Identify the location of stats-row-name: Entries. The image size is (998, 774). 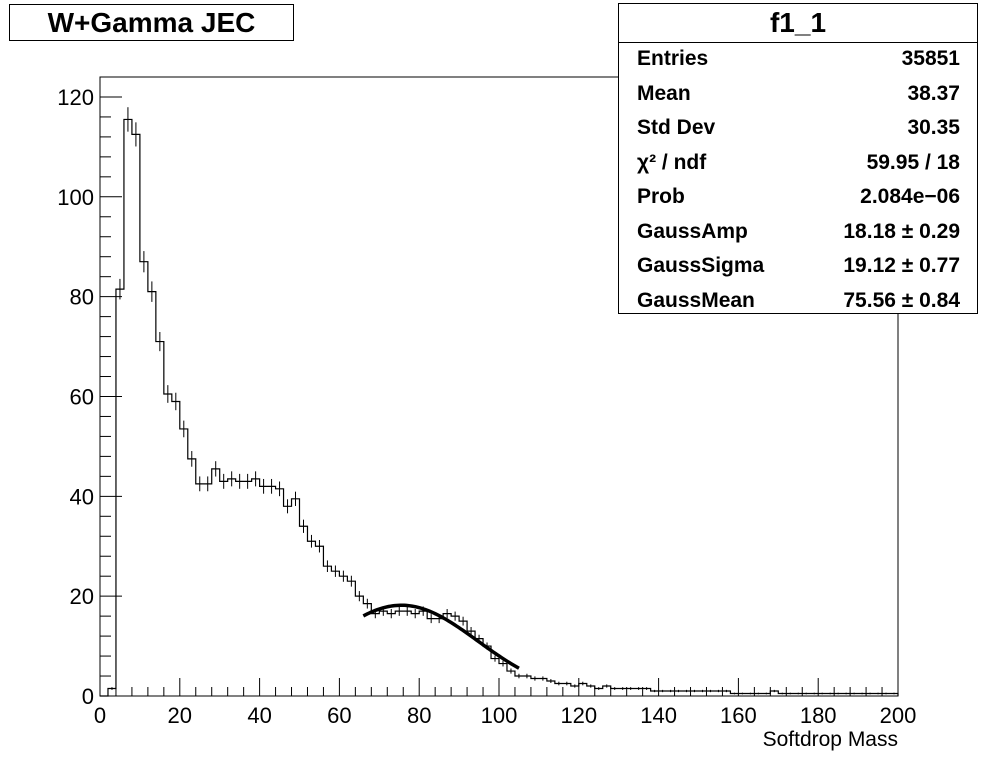
(673, 58).